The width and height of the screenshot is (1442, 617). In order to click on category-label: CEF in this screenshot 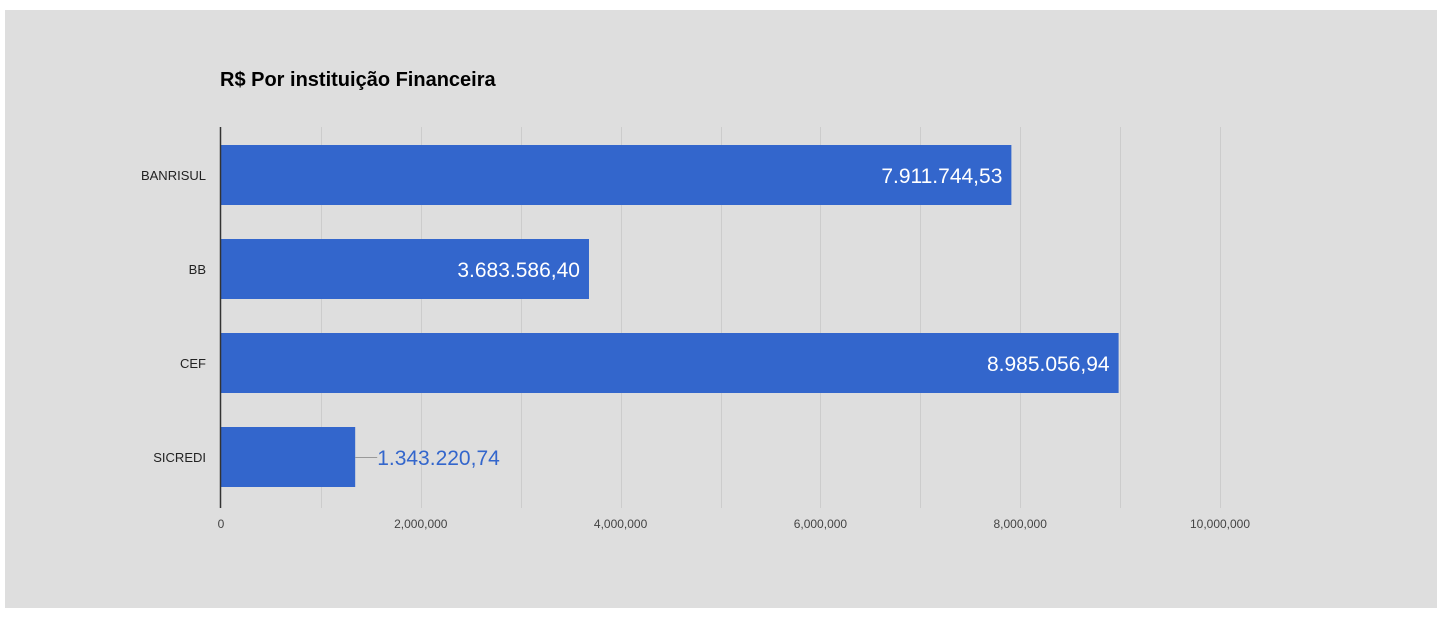, I will do `click(193, 363)`.